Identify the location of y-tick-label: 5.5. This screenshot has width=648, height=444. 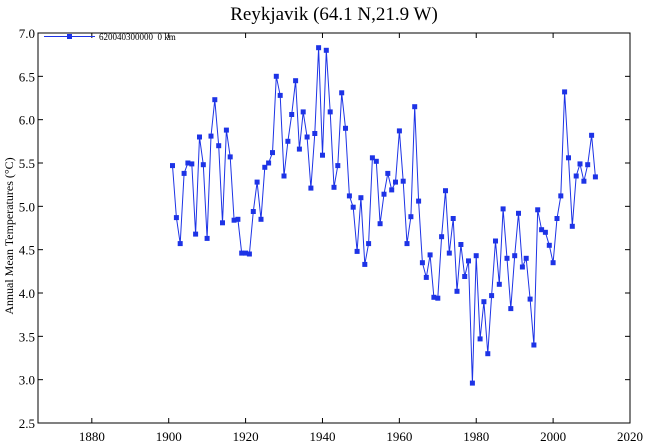
(27, 163).